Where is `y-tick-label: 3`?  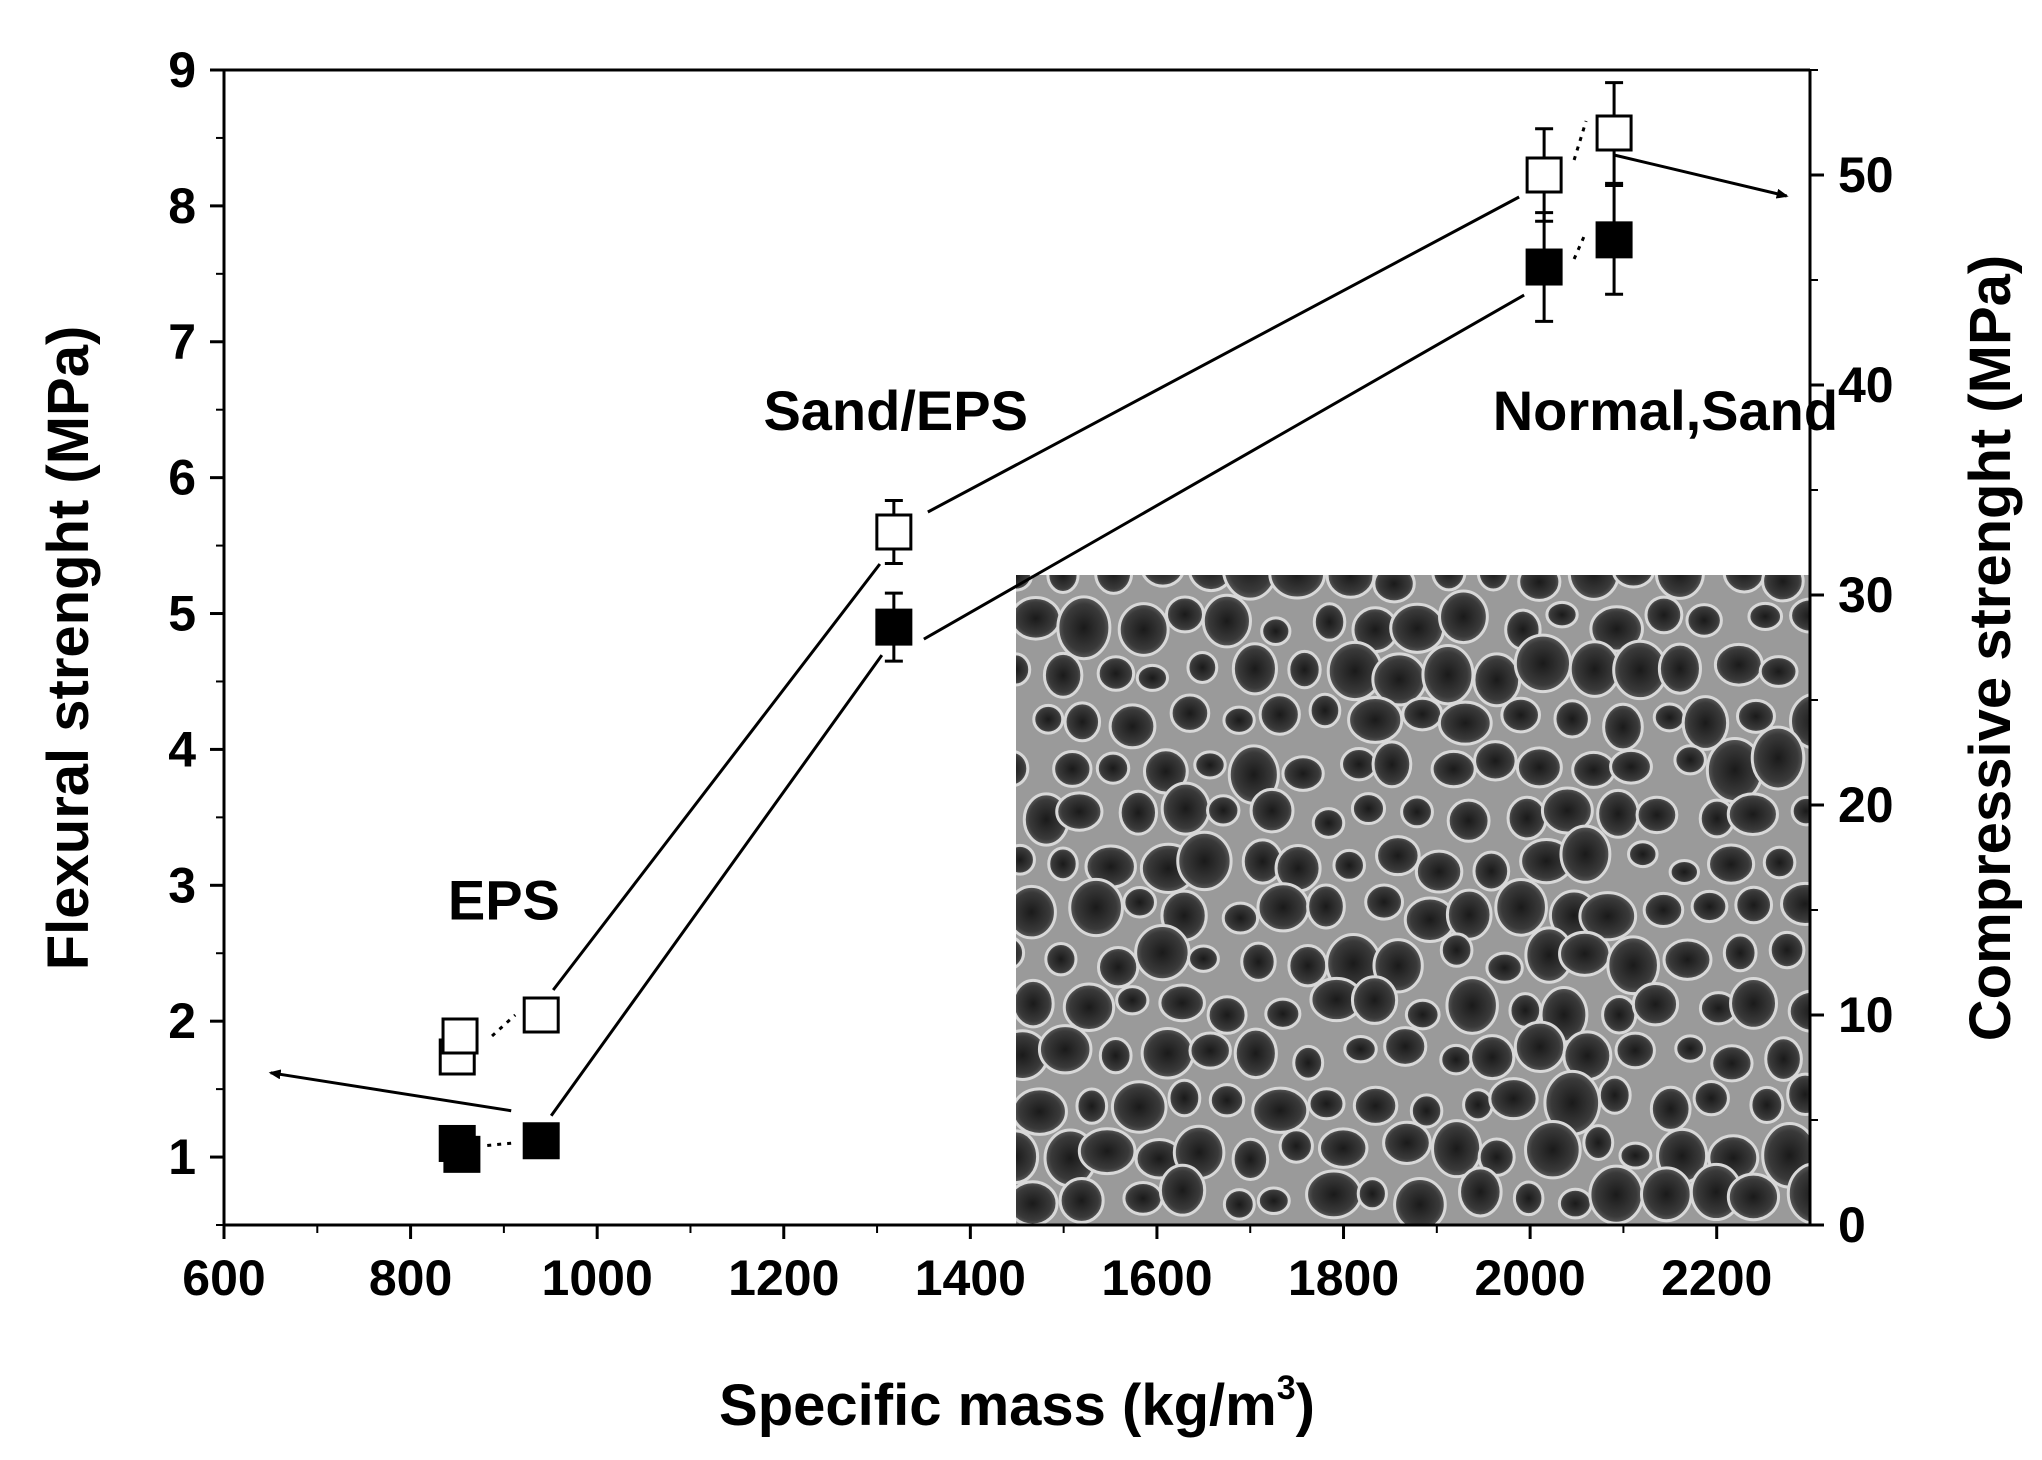 y-tick-label: 3 is located at coordinates (182, 885).